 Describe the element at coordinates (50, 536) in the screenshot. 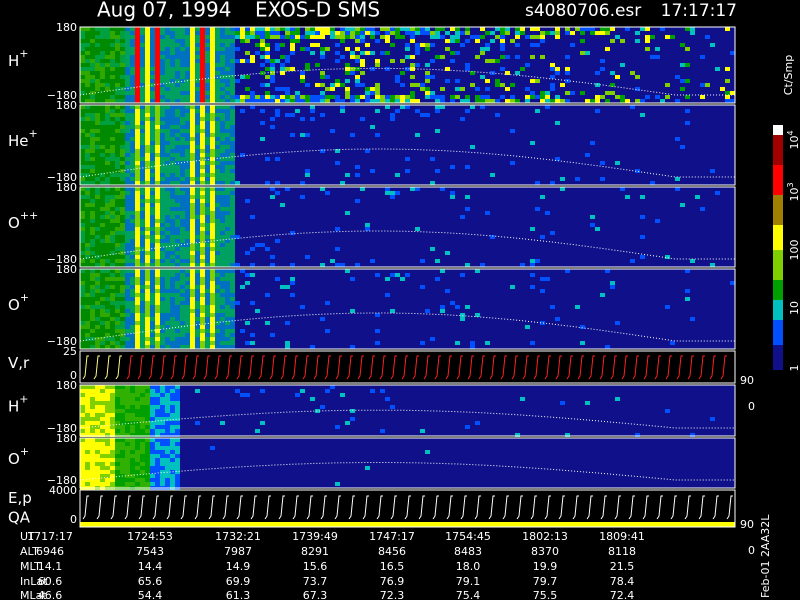

I see `cell: 1717:17` at that location.